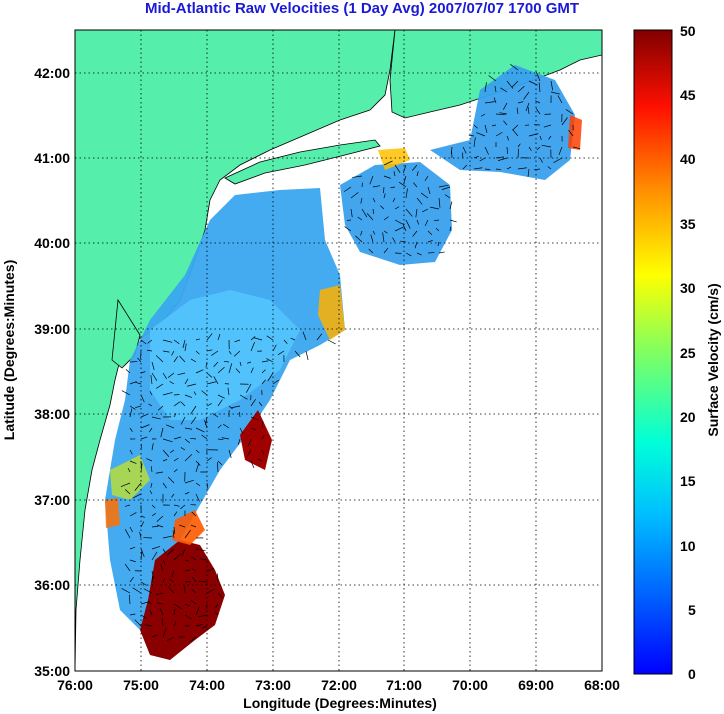 This screenshot has height=714, width=724. Describe the element at coordinates (52, 500) in the screenshot. I see `lat-tick: 37:00` at that location.